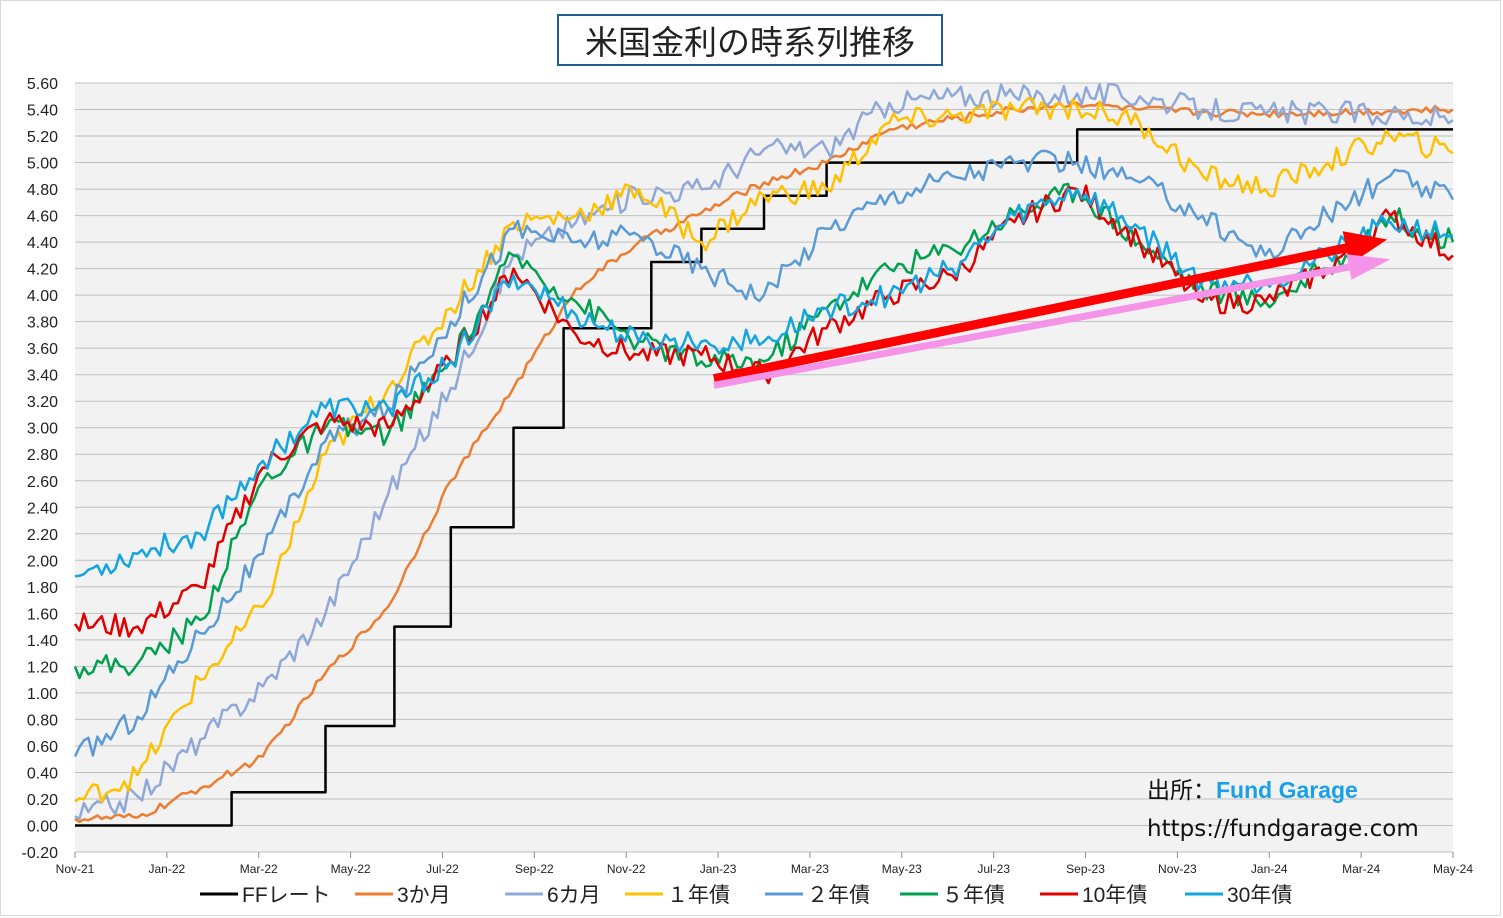 The image size is (1503, 918). Describe the element at coordinates (42, 164) in the screenshot. I see `y-tick-label: 5.00` at that location.